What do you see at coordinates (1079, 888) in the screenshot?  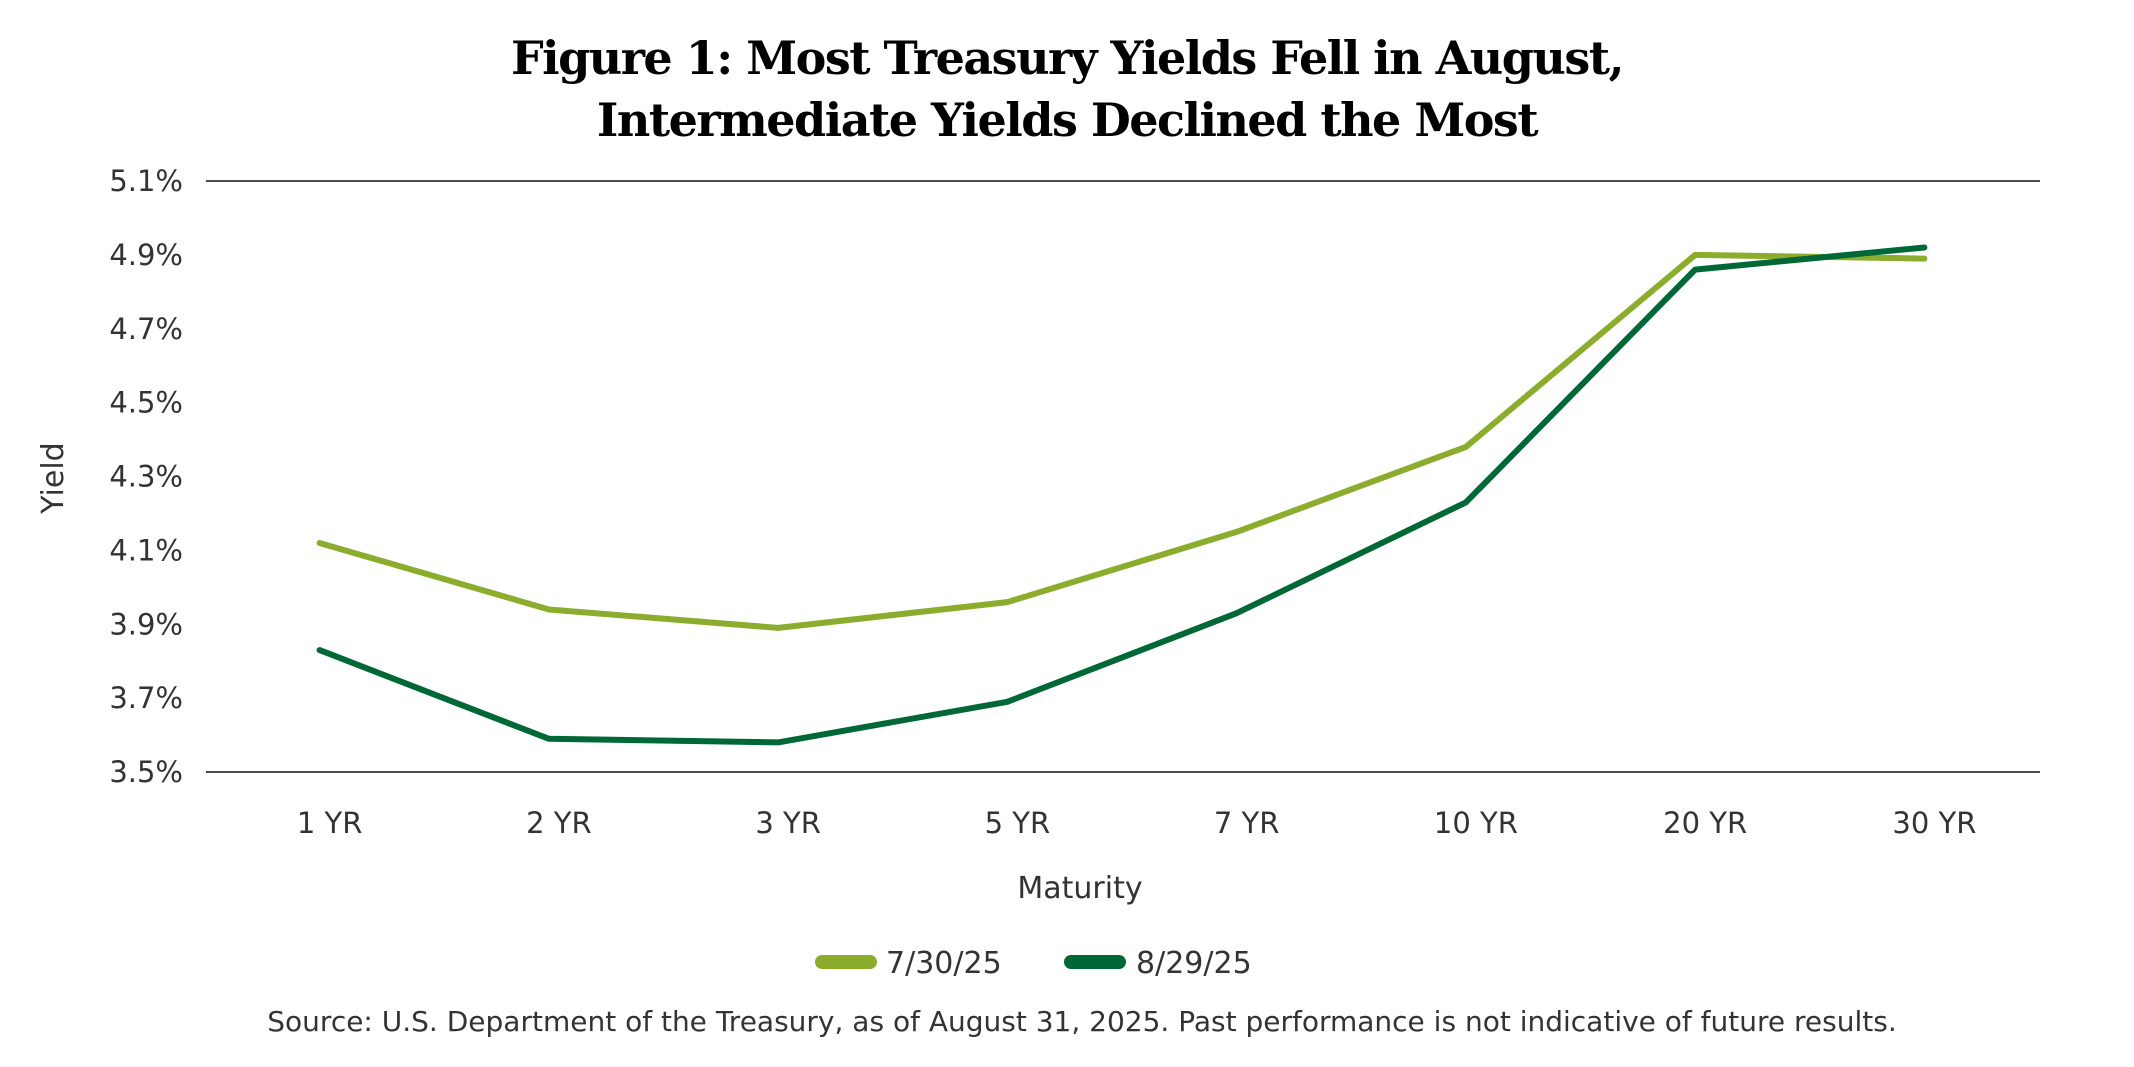 I see `x-axis-label: Maturity` at bounding box center [1079, 888].